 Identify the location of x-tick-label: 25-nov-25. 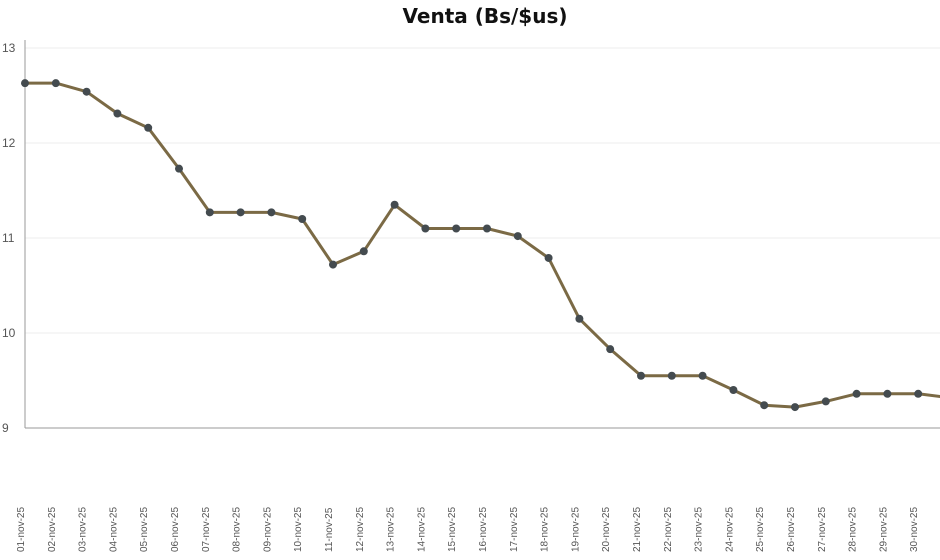
(760, 529).